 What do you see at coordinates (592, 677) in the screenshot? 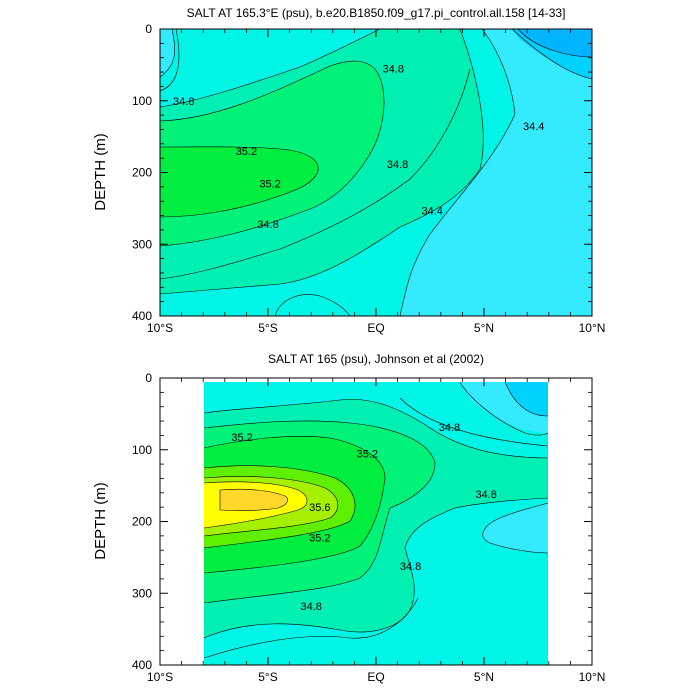
I see `panel-observed-xtick-label: 10°N` at bounding box center [592, 677].